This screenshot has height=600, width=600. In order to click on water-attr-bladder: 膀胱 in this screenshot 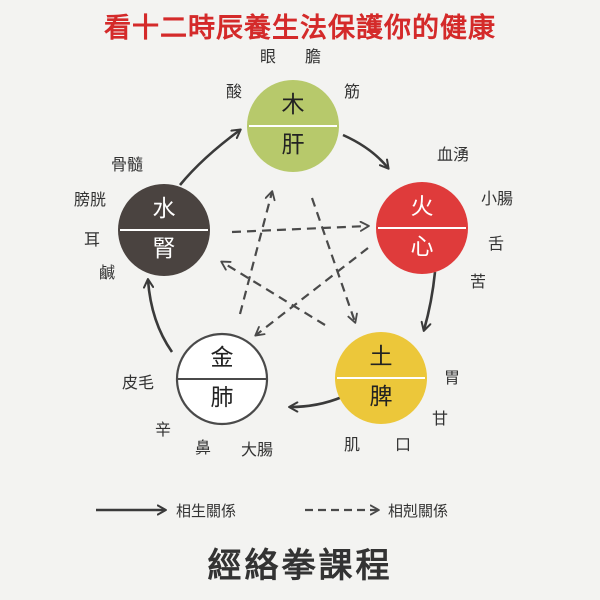, I will do `click(90, 199)`.